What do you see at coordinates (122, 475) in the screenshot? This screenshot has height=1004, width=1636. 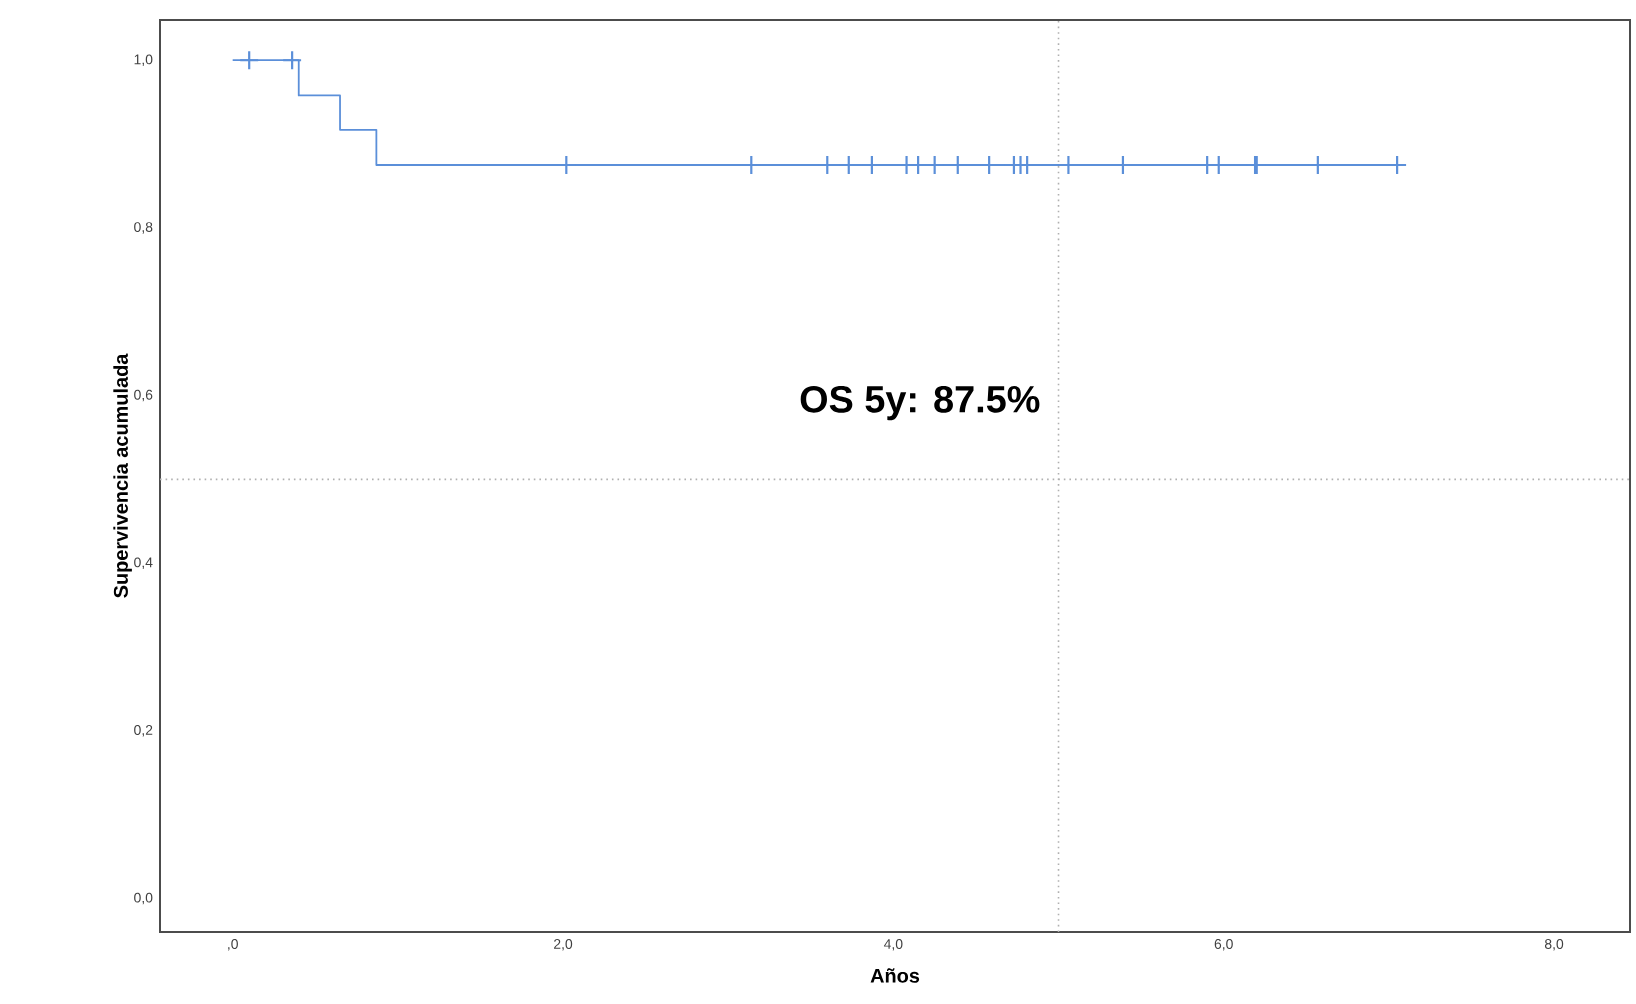 I see `y-axis-title: Supervivencia acumulada` at bounding box center [122, 475].